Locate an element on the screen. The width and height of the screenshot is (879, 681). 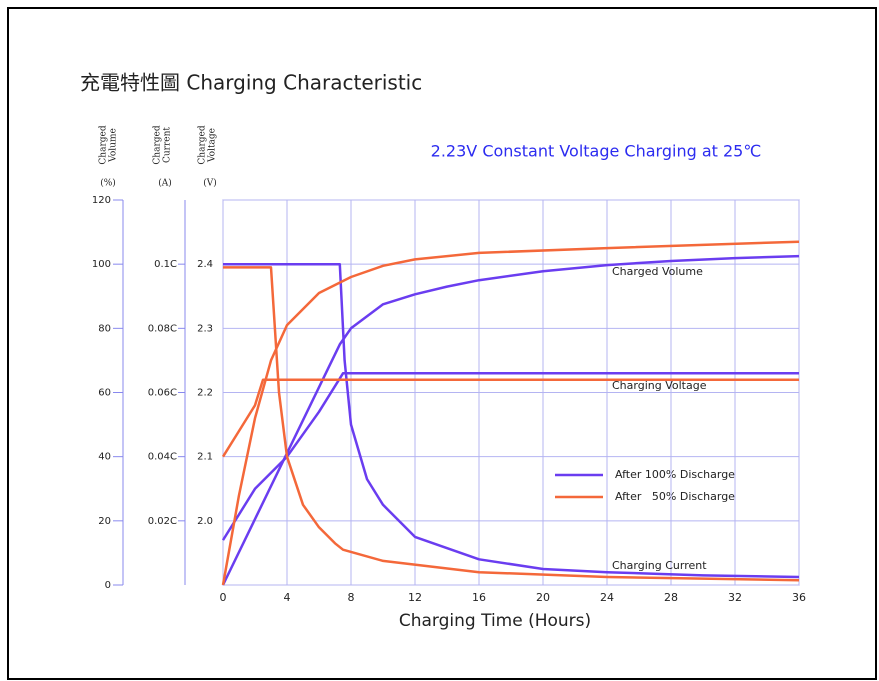
annotation: Charging Voltage is located at coordinates (659, 385).